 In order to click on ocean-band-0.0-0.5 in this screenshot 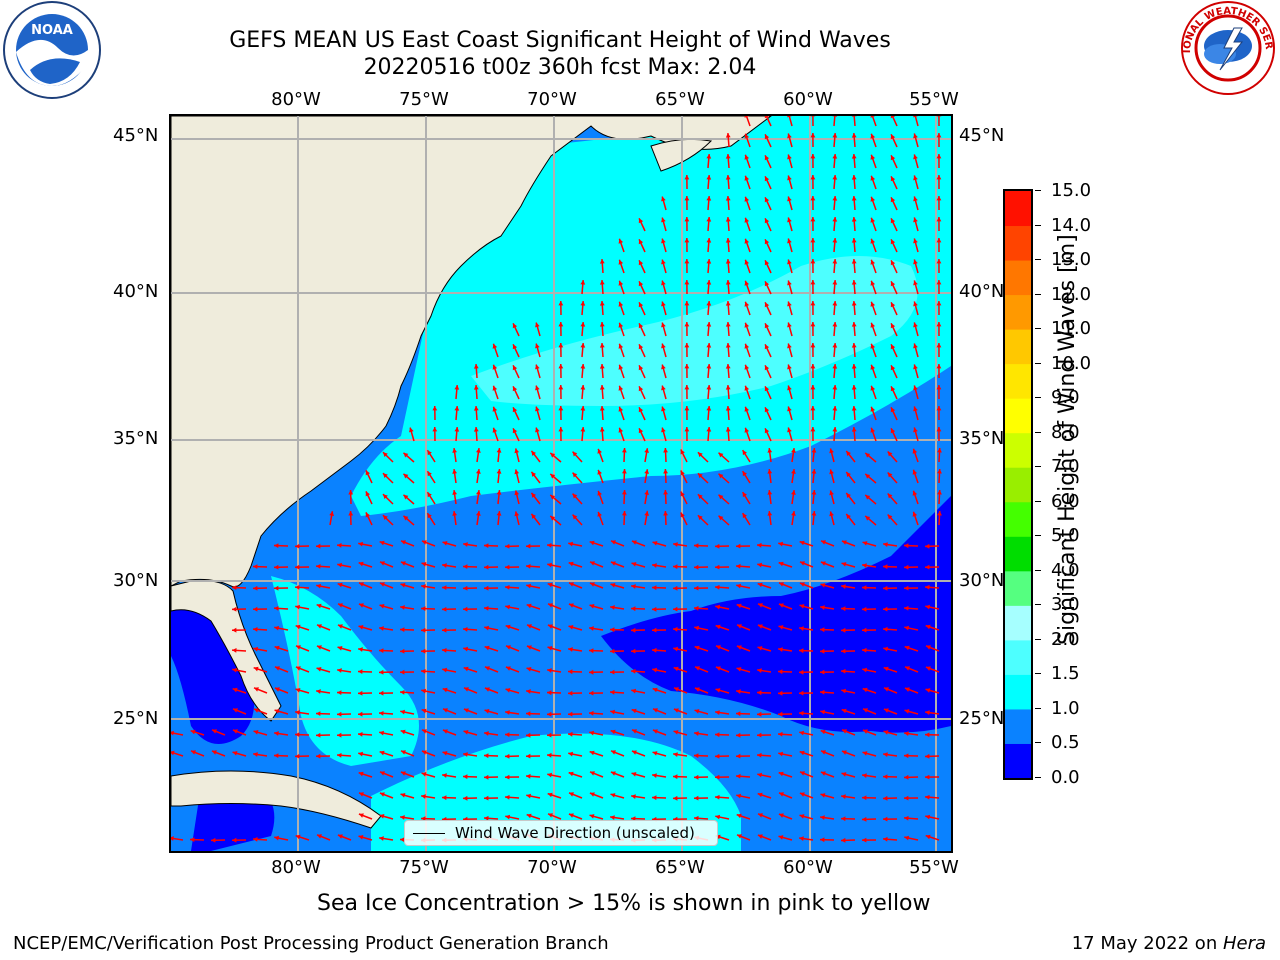, I will do `click(776, 614)`.